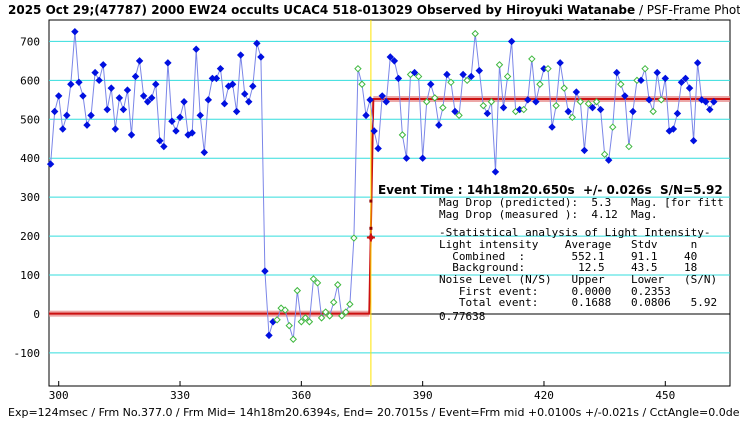  Describe the element at coordinates (370, 220) in the screenshot. I see `fit-markers` at that location.